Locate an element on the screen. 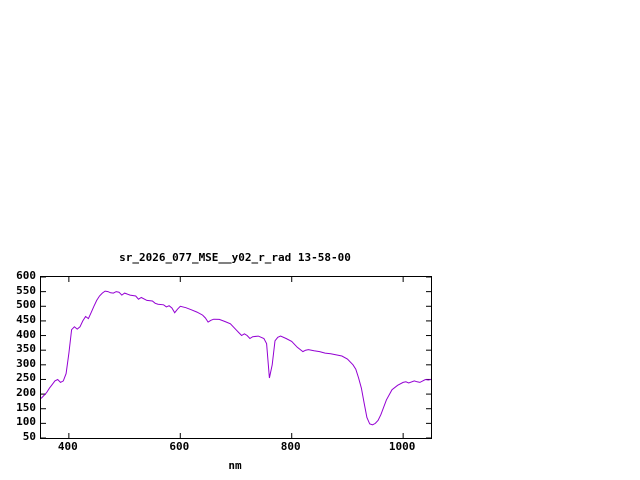 The width and height of the screenshot is (640, 480). x-tick-label: 1000 is located at coordinates (402, 446).